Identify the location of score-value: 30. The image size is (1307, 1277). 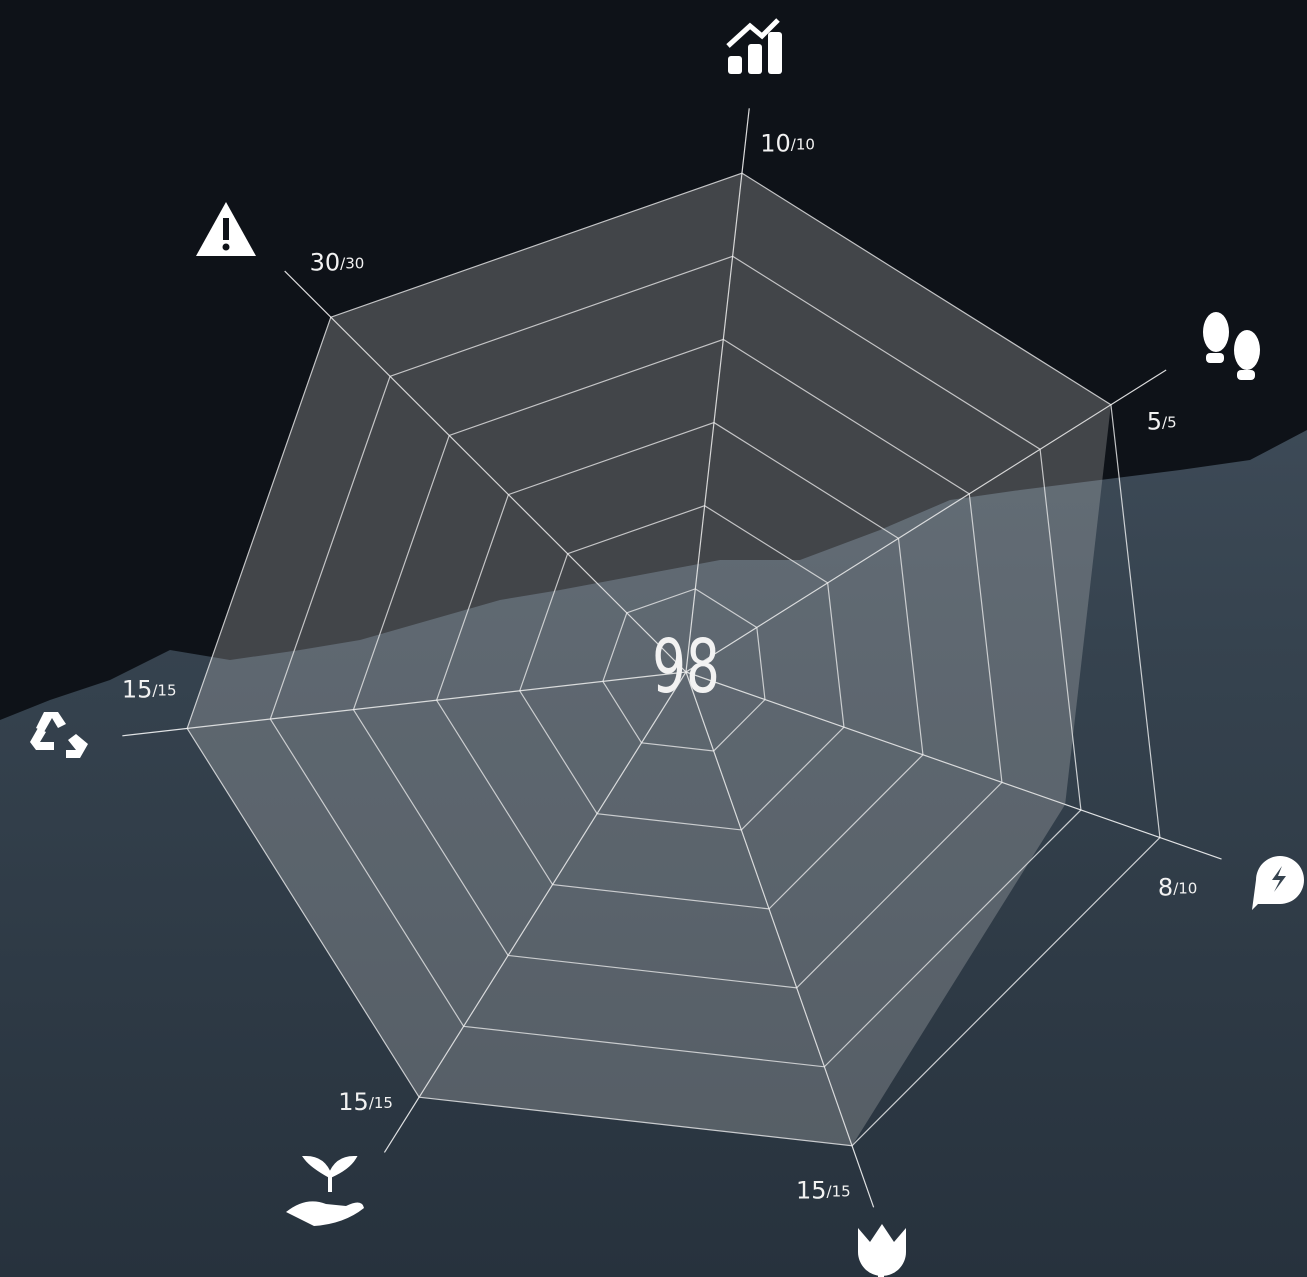
(325, 263).